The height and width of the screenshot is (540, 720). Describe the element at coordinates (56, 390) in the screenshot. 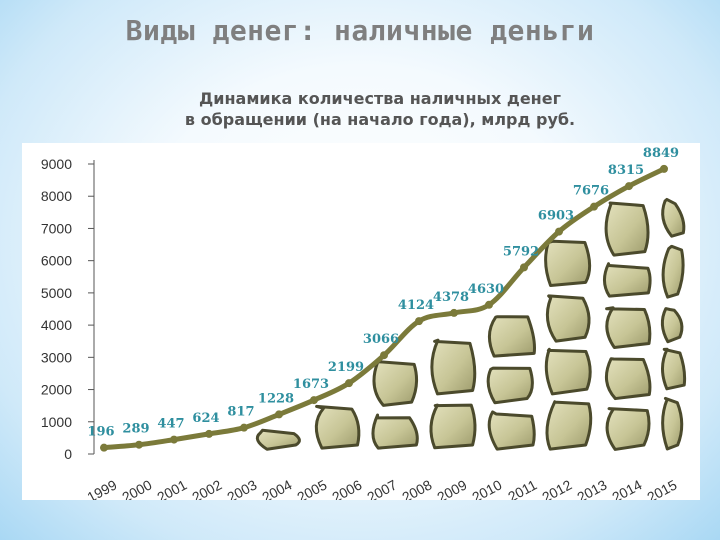

I see `y-tick-label: 2000` at that location.